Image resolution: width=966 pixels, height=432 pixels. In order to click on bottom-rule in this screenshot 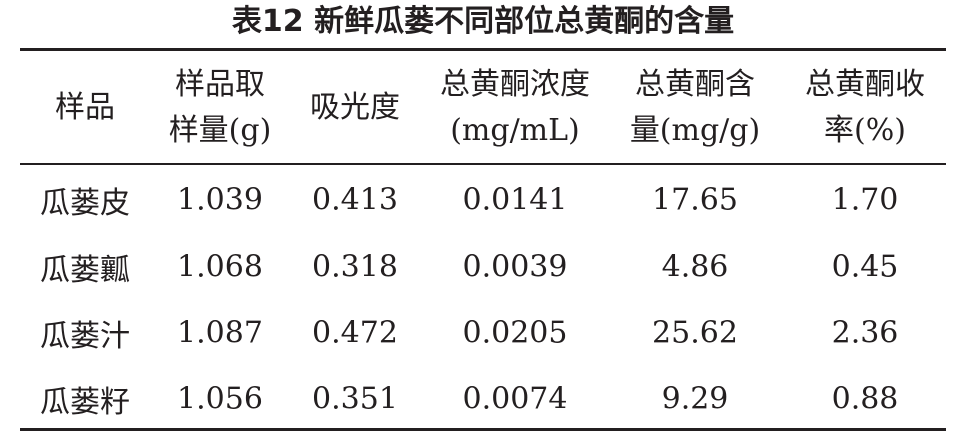, I will do `click(483, 429)`.